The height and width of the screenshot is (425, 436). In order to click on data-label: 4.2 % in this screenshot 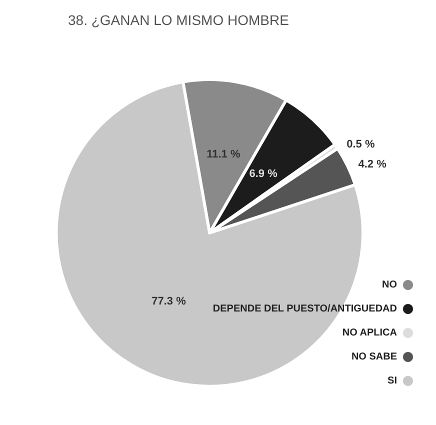, I will do `click(372, 164)`.